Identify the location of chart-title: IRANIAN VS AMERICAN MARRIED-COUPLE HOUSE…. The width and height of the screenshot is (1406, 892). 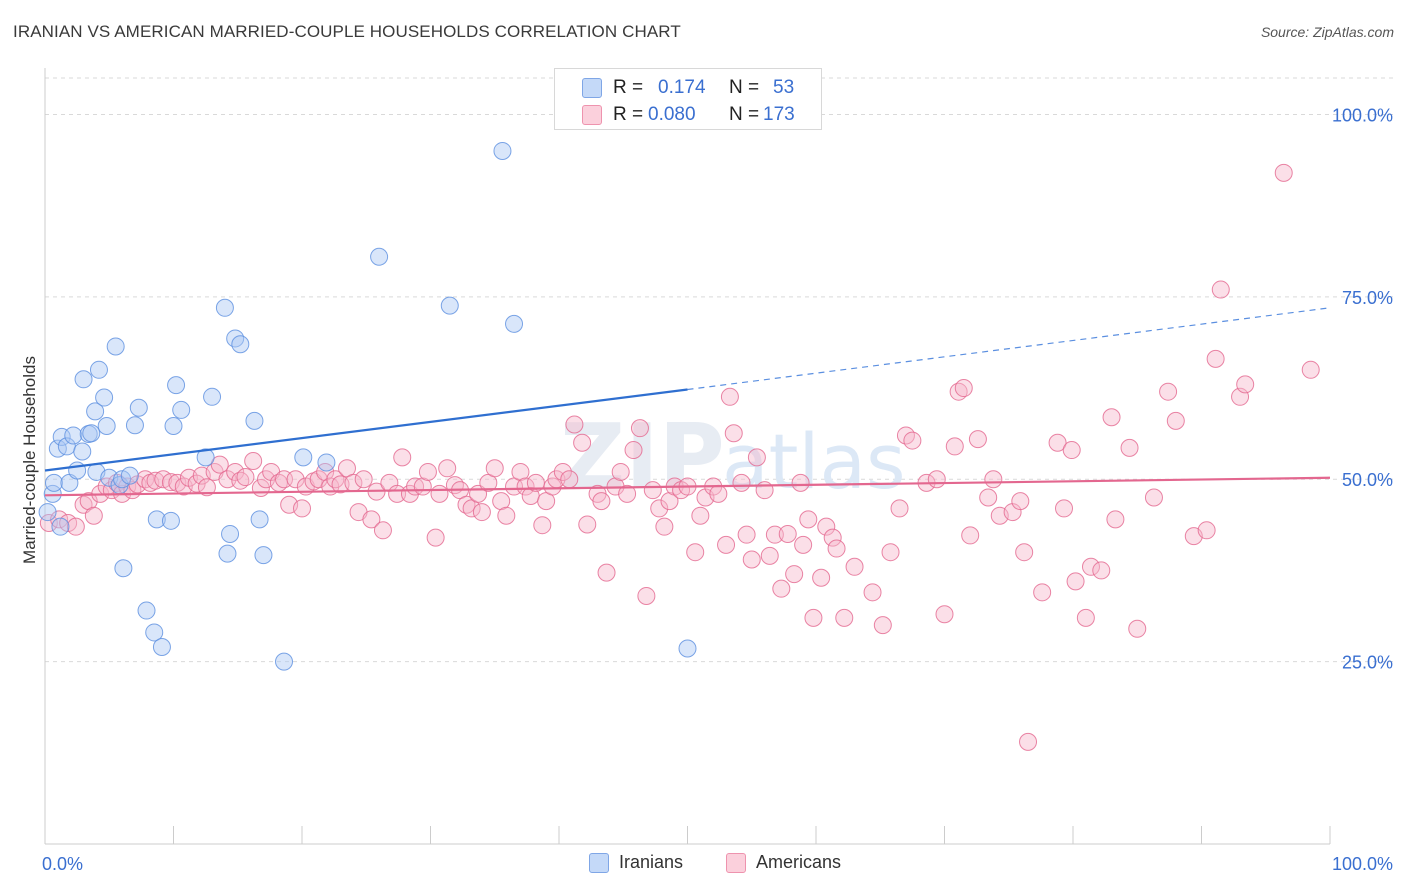
(347, 31).